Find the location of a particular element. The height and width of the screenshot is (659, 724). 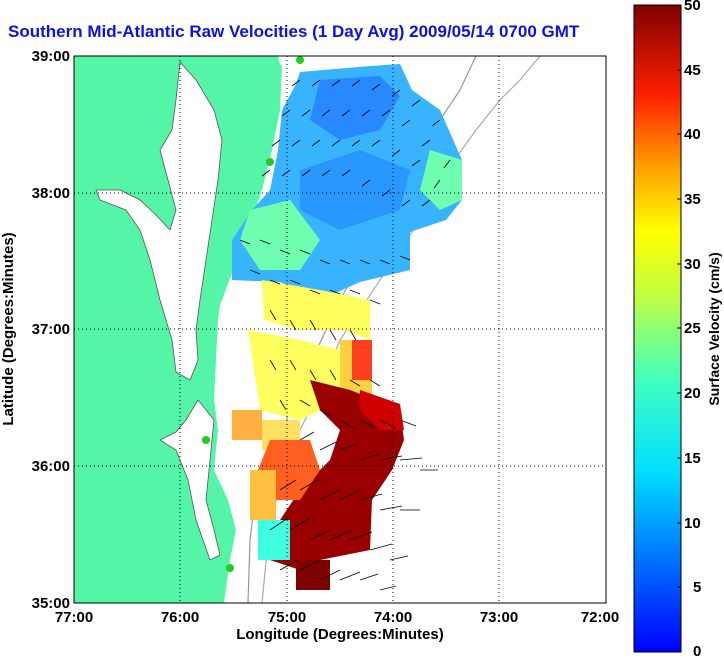

colorbar-tick-label: 50 is located at coordinates (692, 7).